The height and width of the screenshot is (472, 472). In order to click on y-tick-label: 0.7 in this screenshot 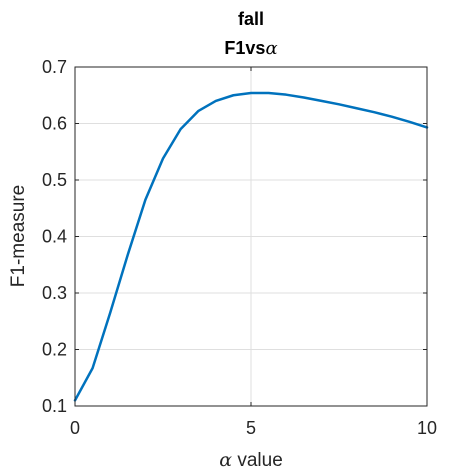, I will do `click(54, 67)`.